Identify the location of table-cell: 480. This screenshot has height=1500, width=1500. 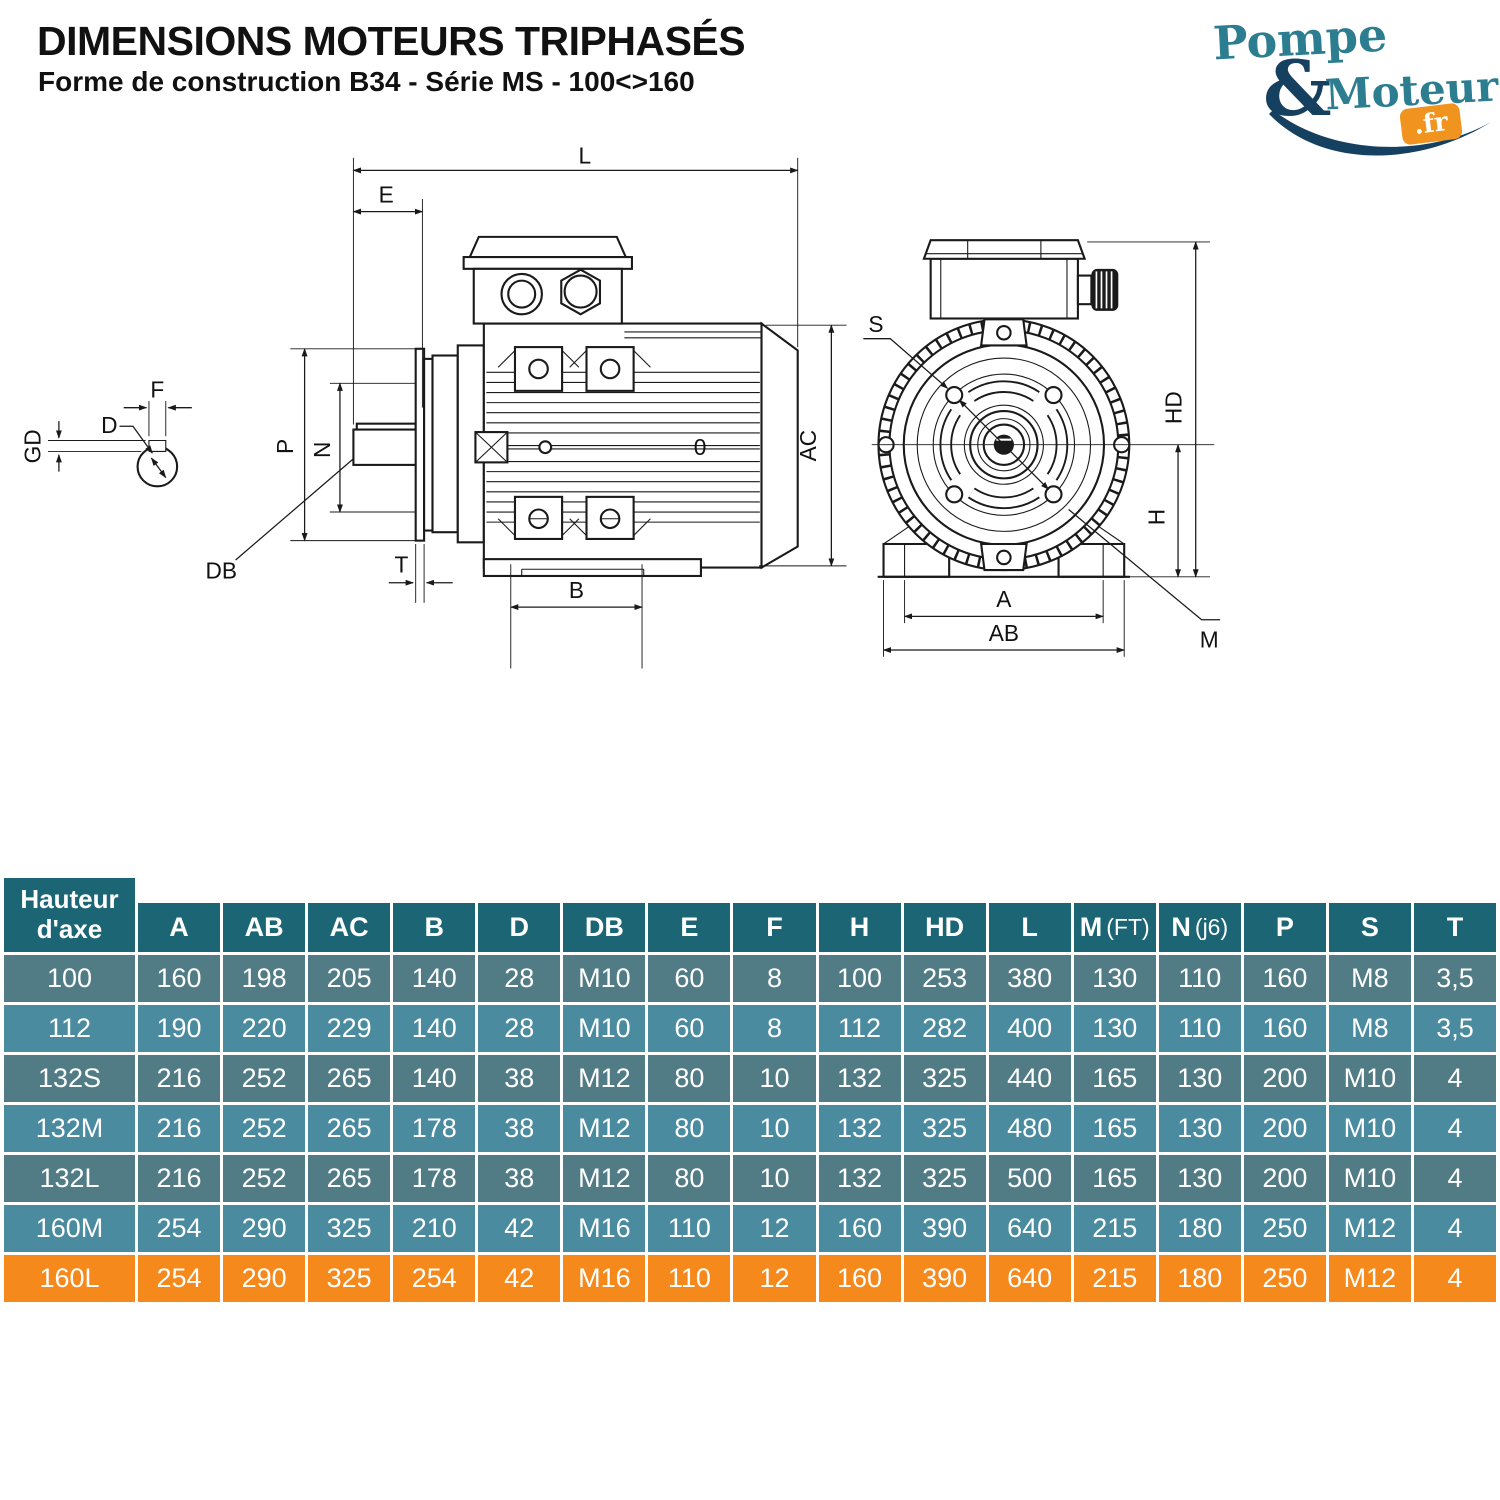
(1029, 1128).